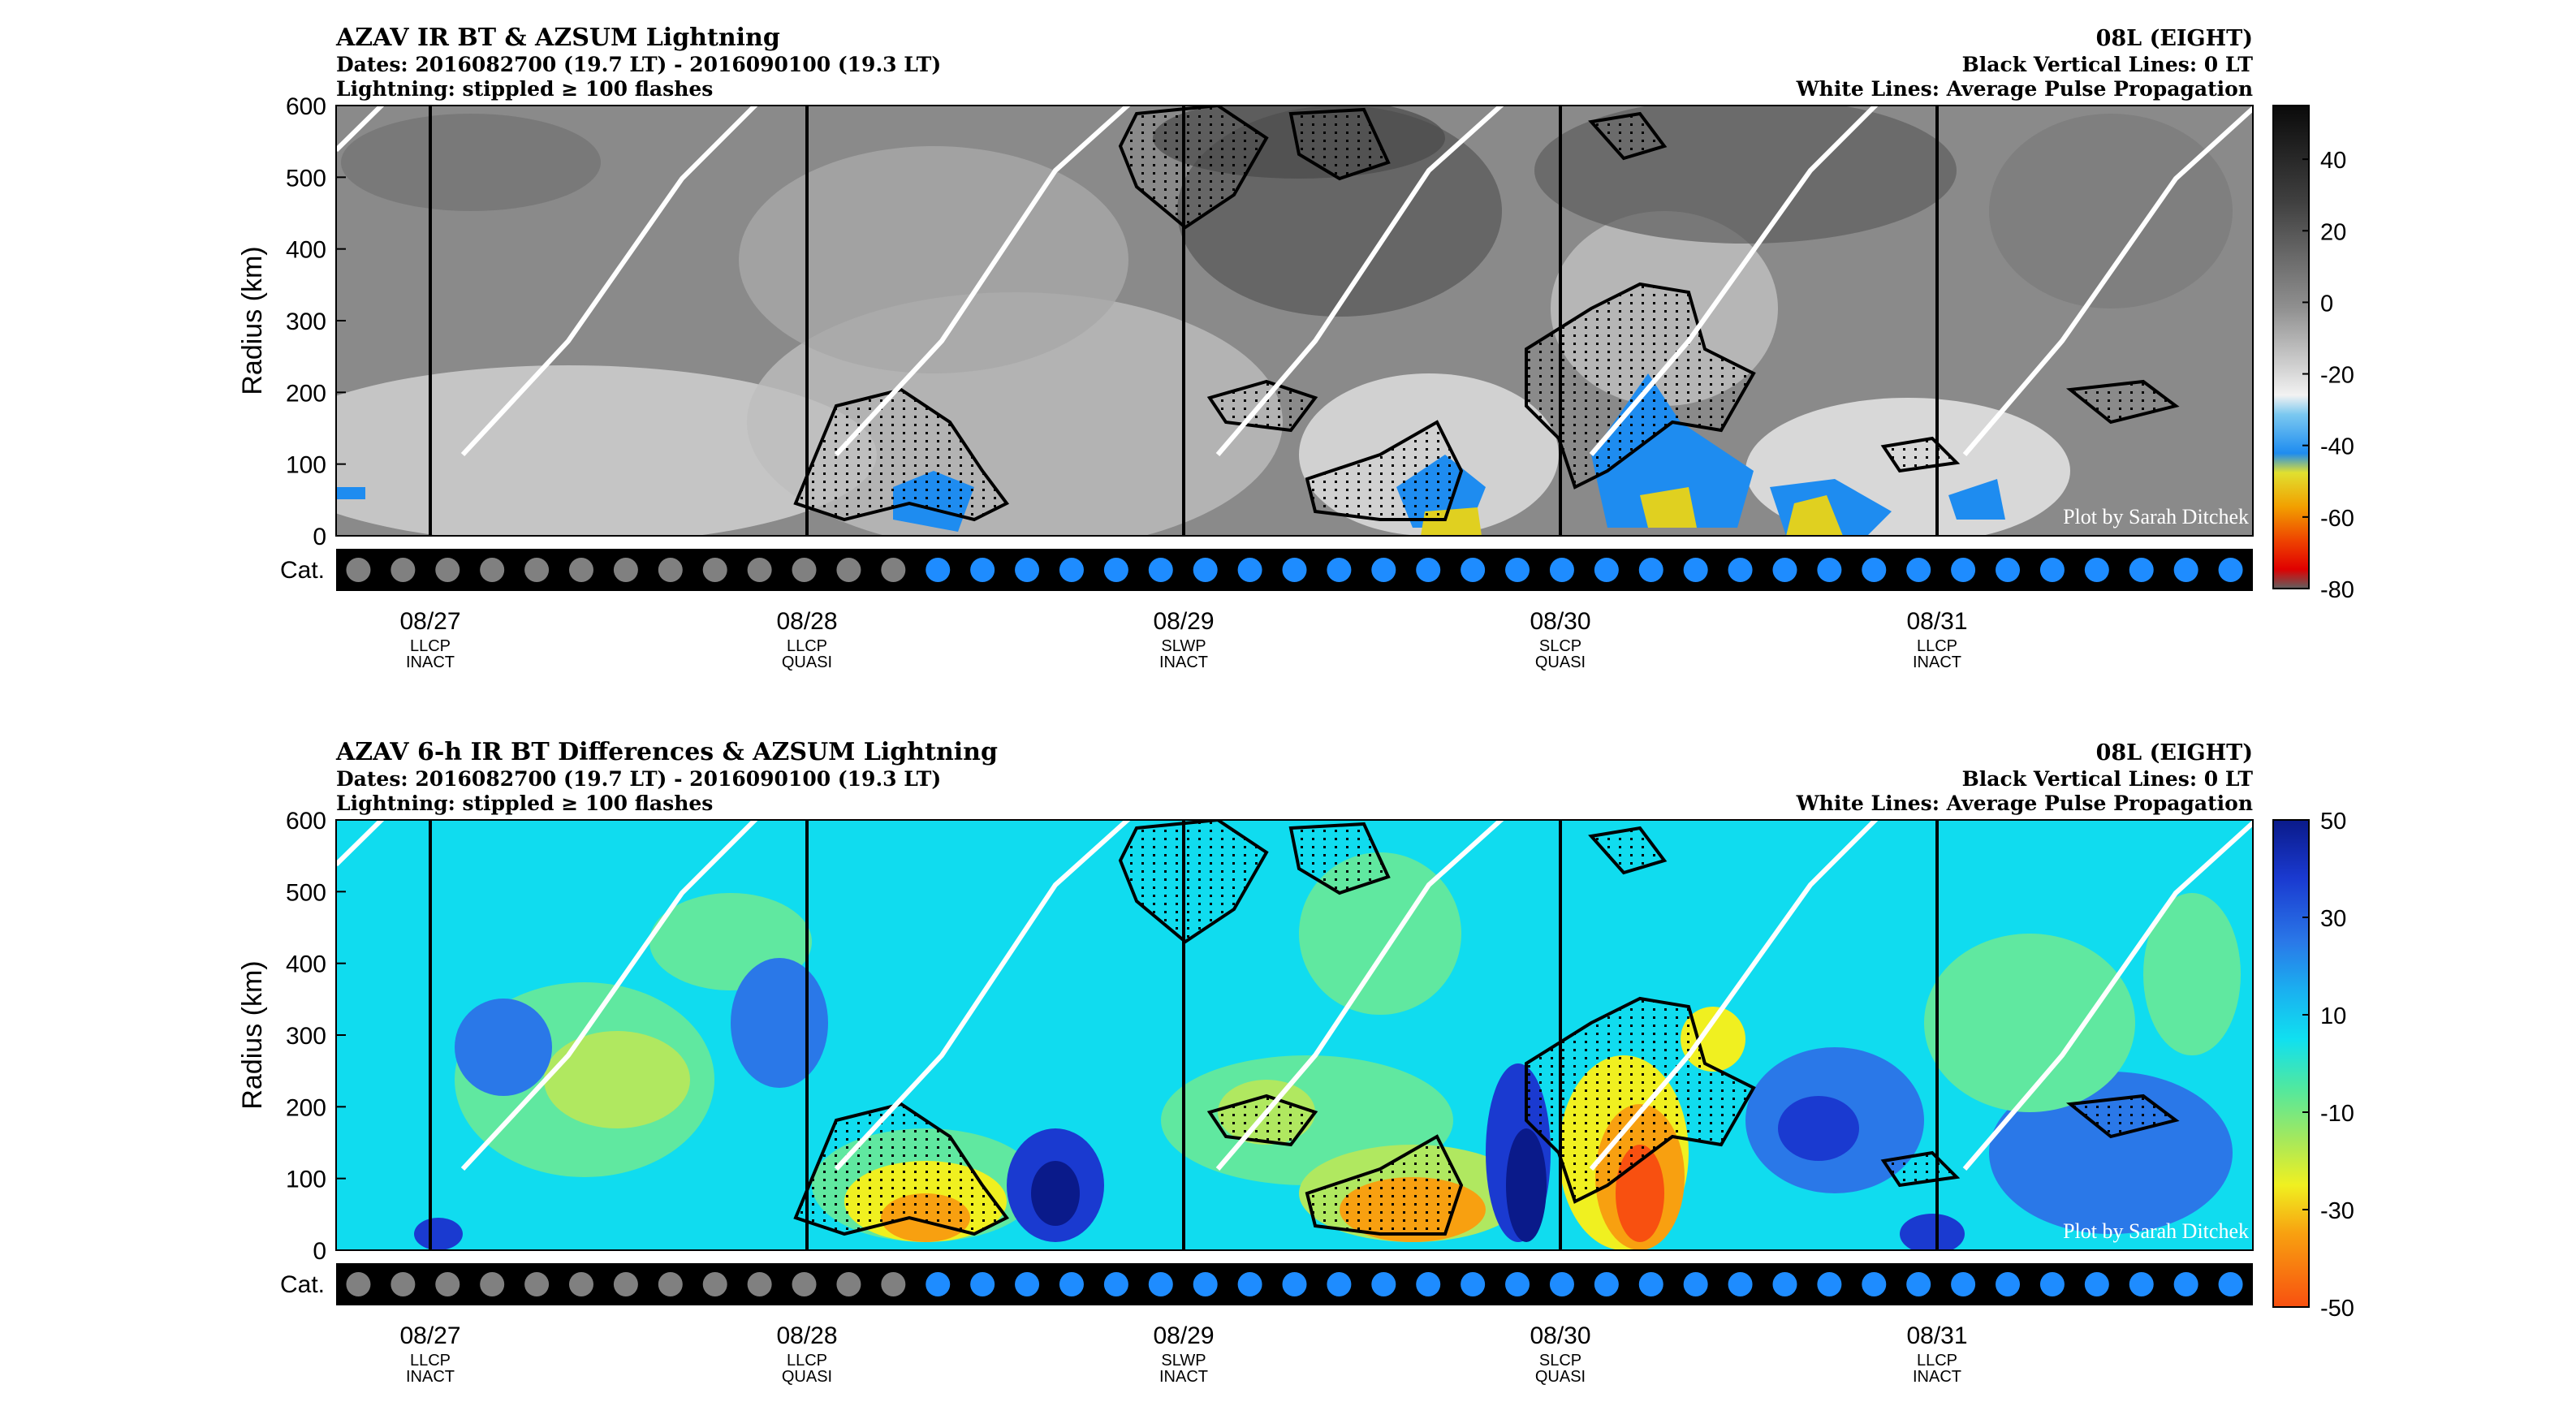  Describe the element at coordinates (2337, 590) in the screenshot. I see `colorbar-tick-label: -80` at that location.